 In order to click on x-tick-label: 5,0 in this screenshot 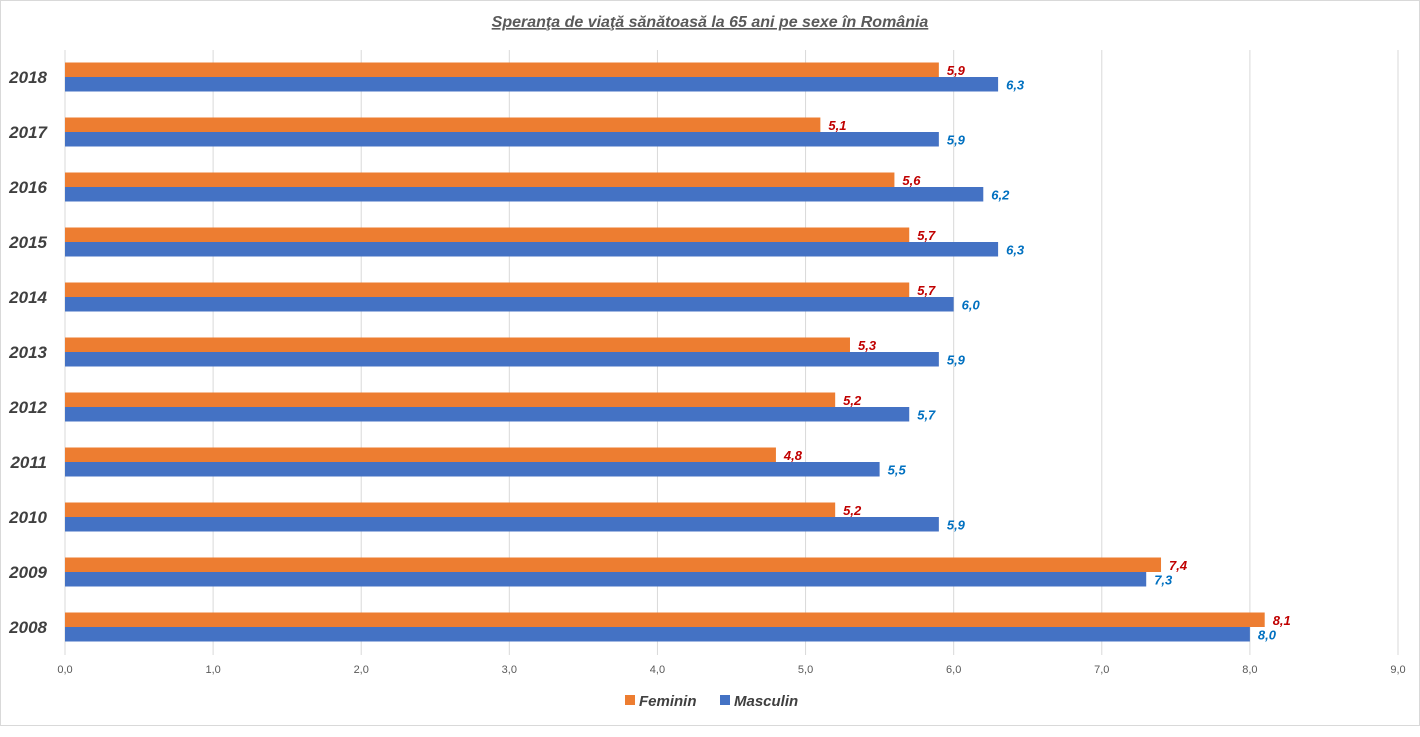, I will do `click(805, 670)`.